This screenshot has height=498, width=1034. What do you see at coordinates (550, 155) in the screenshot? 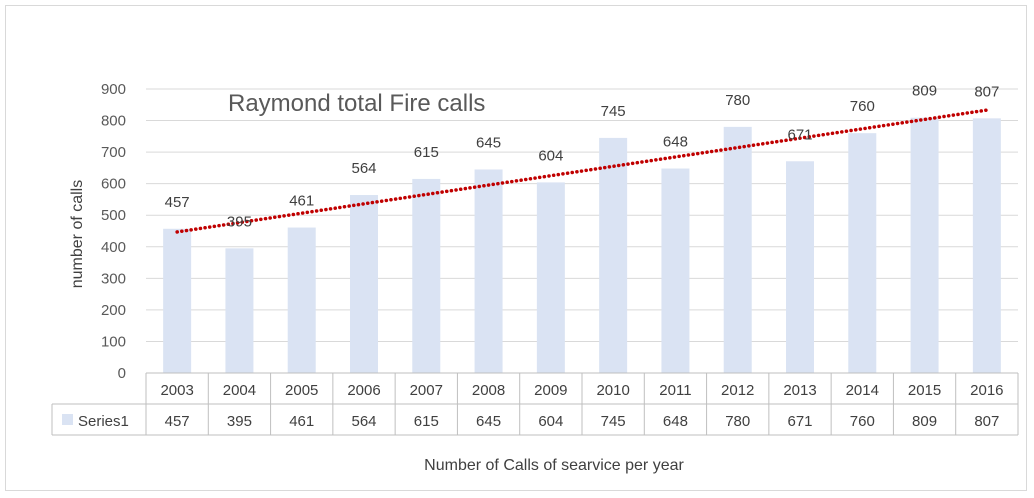
I see `data-label: 604` at bounding box center [550, 155].